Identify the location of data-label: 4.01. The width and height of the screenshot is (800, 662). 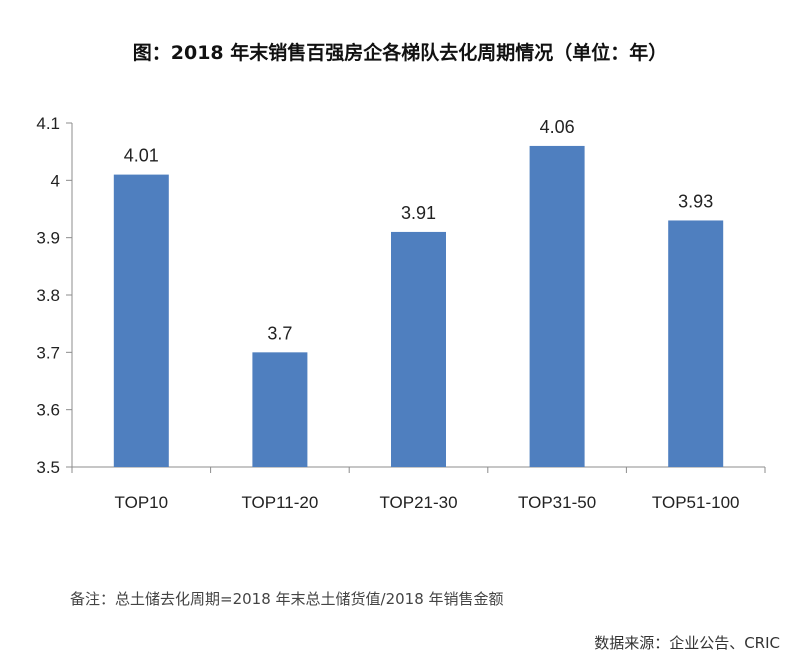
(141, 156).